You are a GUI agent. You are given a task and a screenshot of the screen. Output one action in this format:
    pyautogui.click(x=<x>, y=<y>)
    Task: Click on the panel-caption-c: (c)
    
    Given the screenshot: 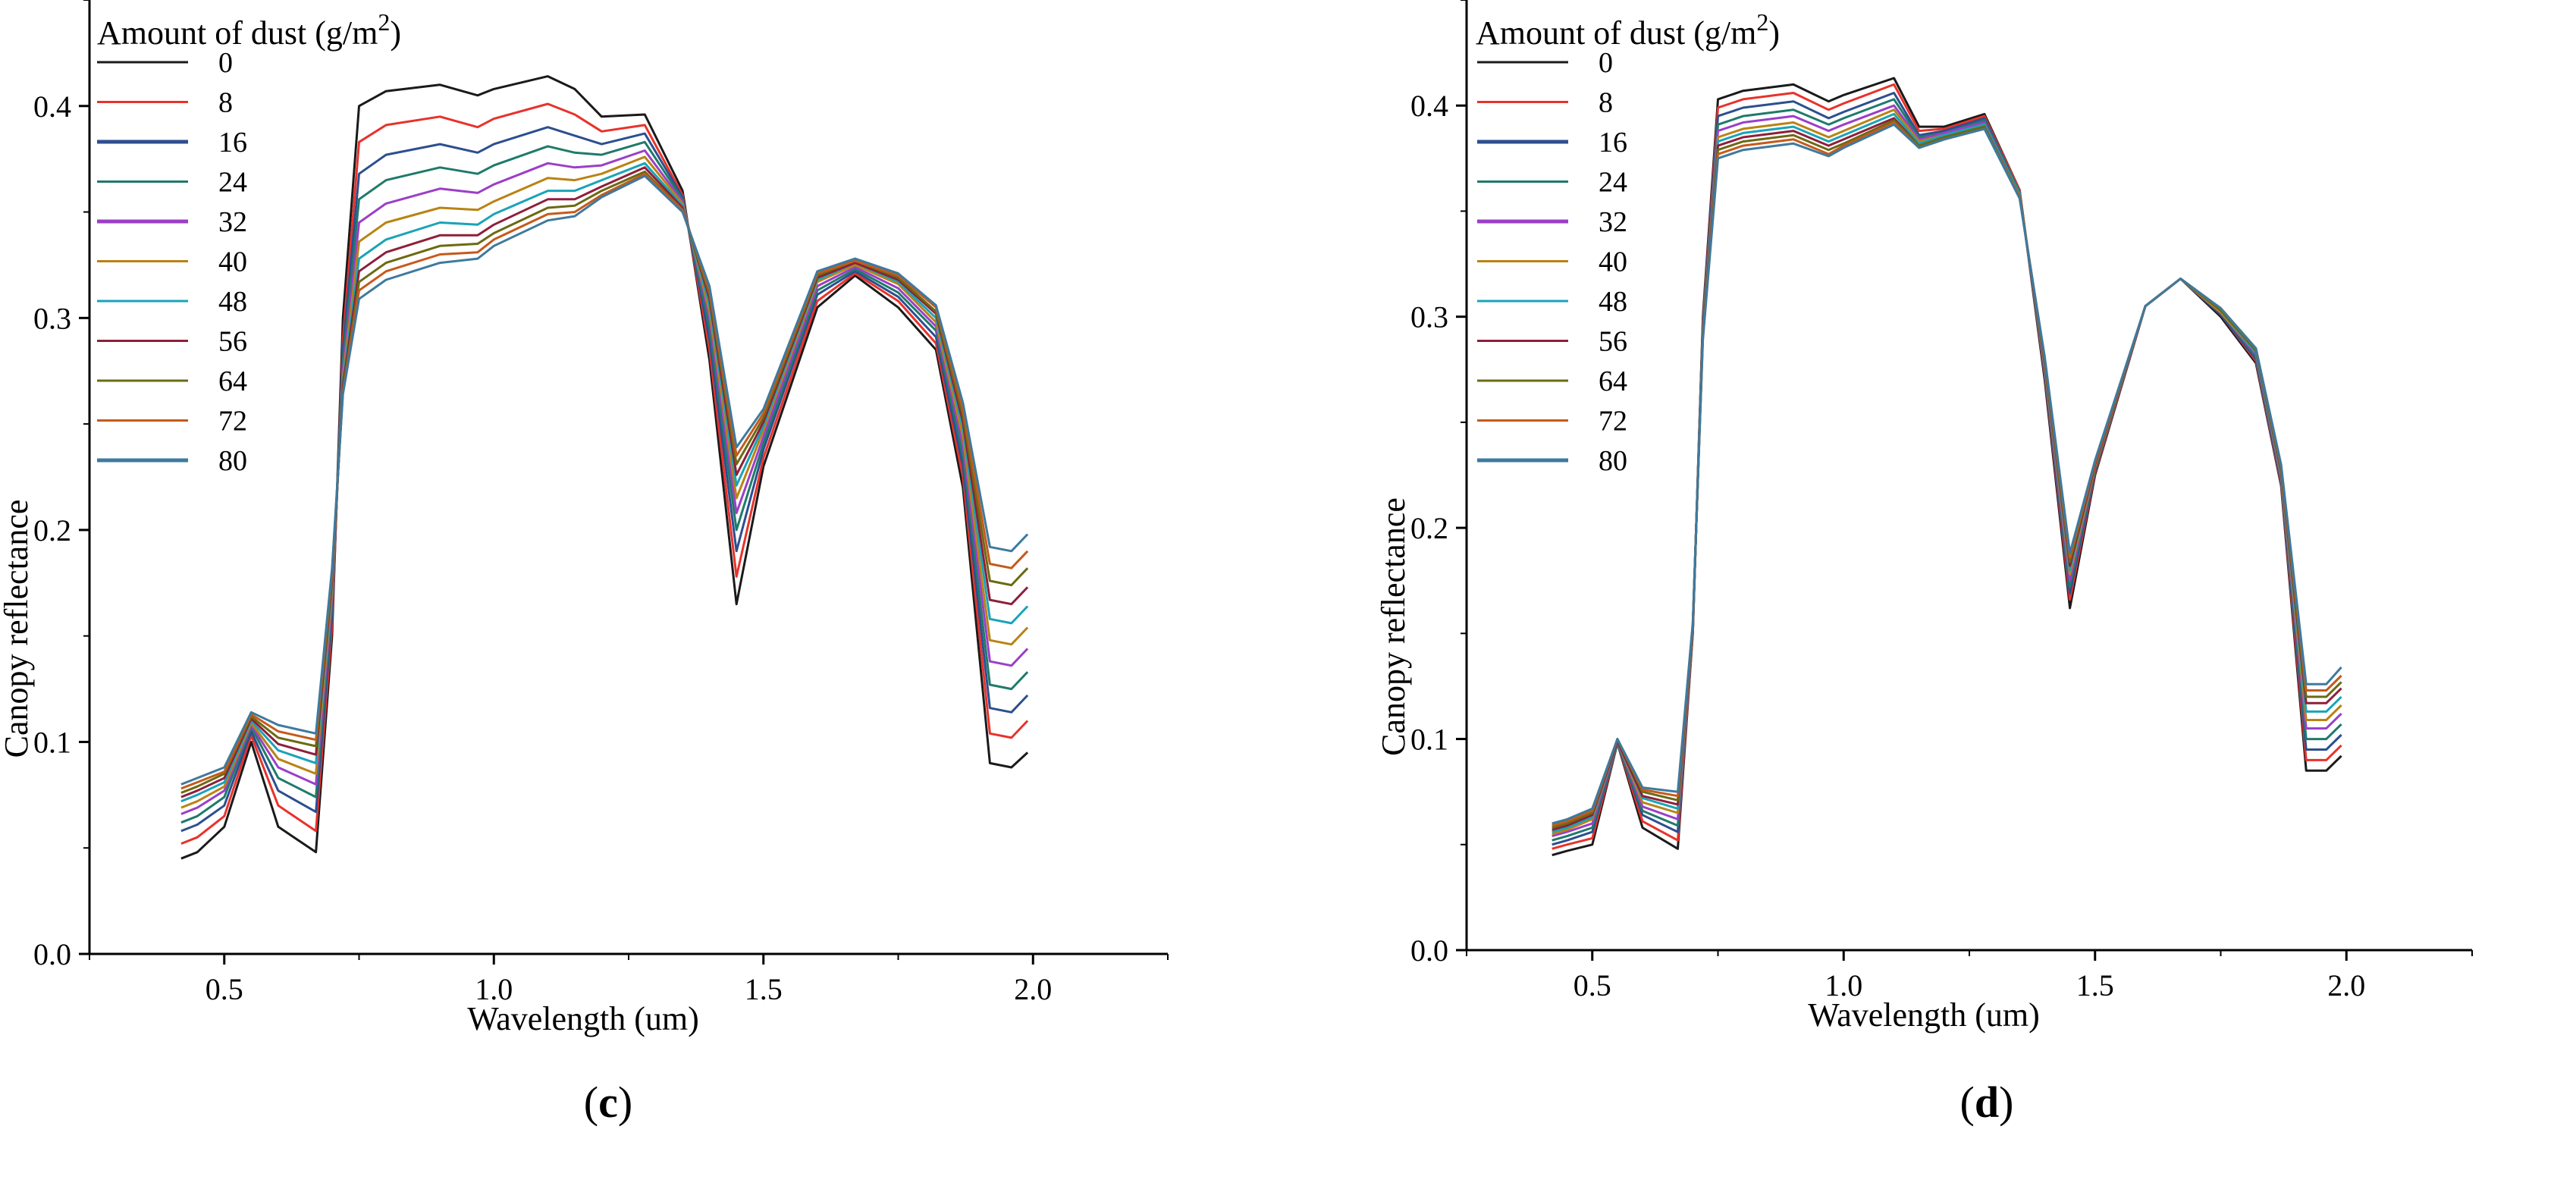 What is the action you would take?
    pyautogui.click(x=608, y=1102)
    